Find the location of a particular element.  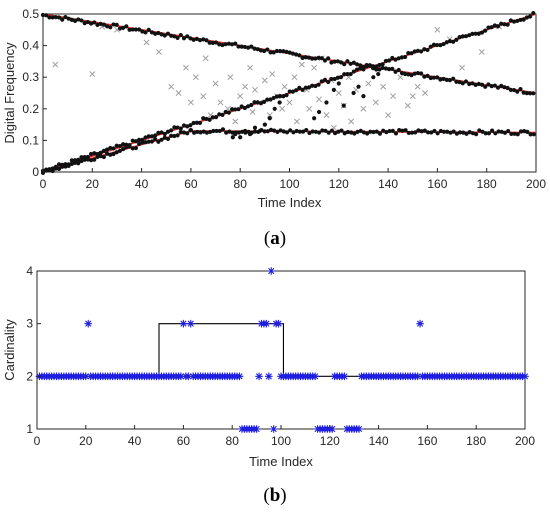

x-tick-label: 80 is located at coordinates (233, 441).